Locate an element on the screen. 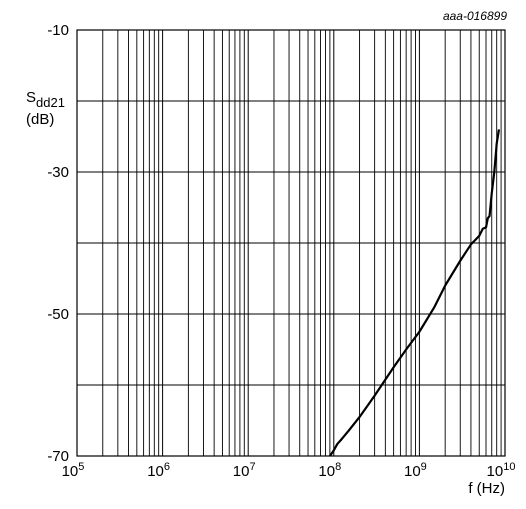  x-tick-label: 10⁸ is located at coordinates (329, 470).